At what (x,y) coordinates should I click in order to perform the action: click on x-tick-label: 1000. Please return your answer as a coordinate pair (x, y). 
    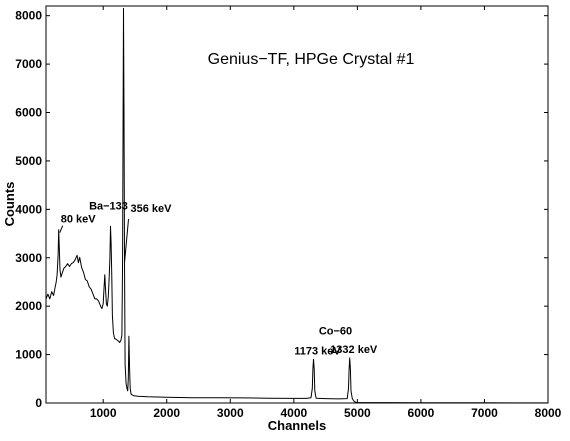
    Looking at the image, I should click on (103, 413).